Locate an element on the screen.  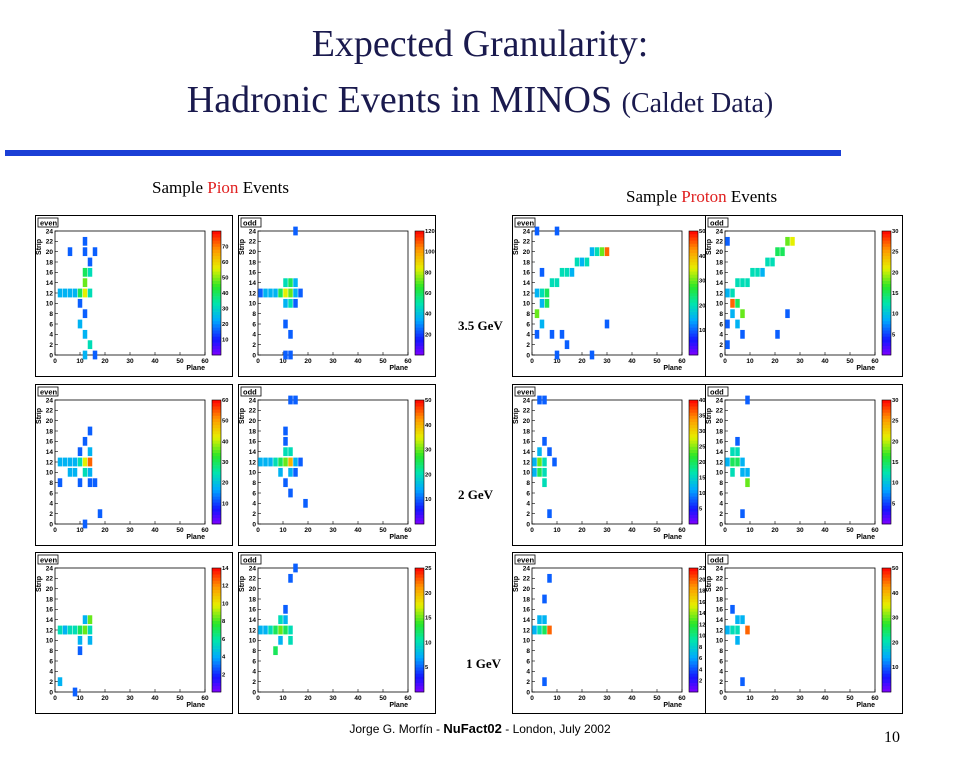
y-tick-label: 18 is located at coordinates (527, 262).